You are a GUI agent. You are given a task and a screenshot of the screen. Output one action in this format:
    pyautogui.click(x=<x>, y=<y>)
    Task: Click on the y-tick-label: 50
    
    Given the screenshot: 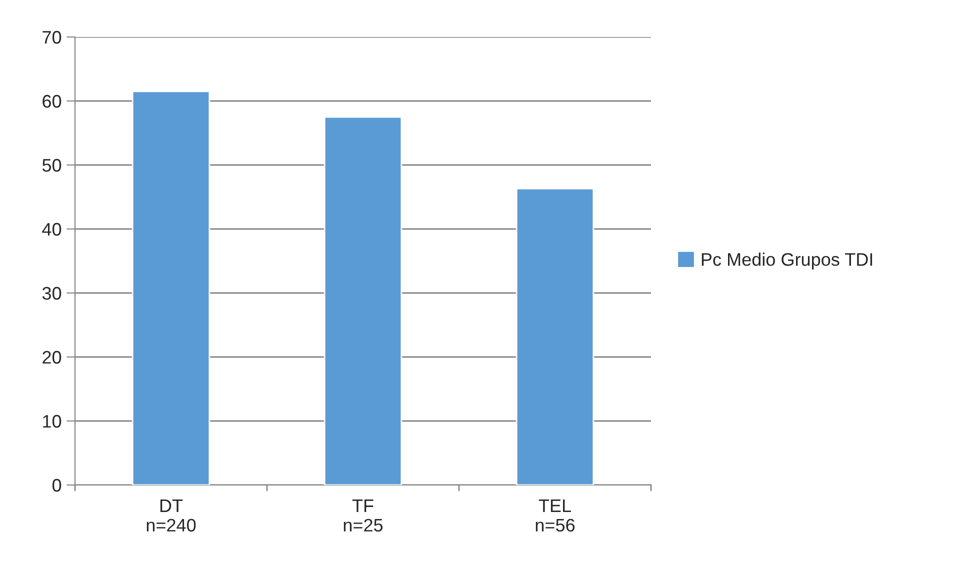 What is the action you would take?
    pyautogui.click(x=52, y=165)
    